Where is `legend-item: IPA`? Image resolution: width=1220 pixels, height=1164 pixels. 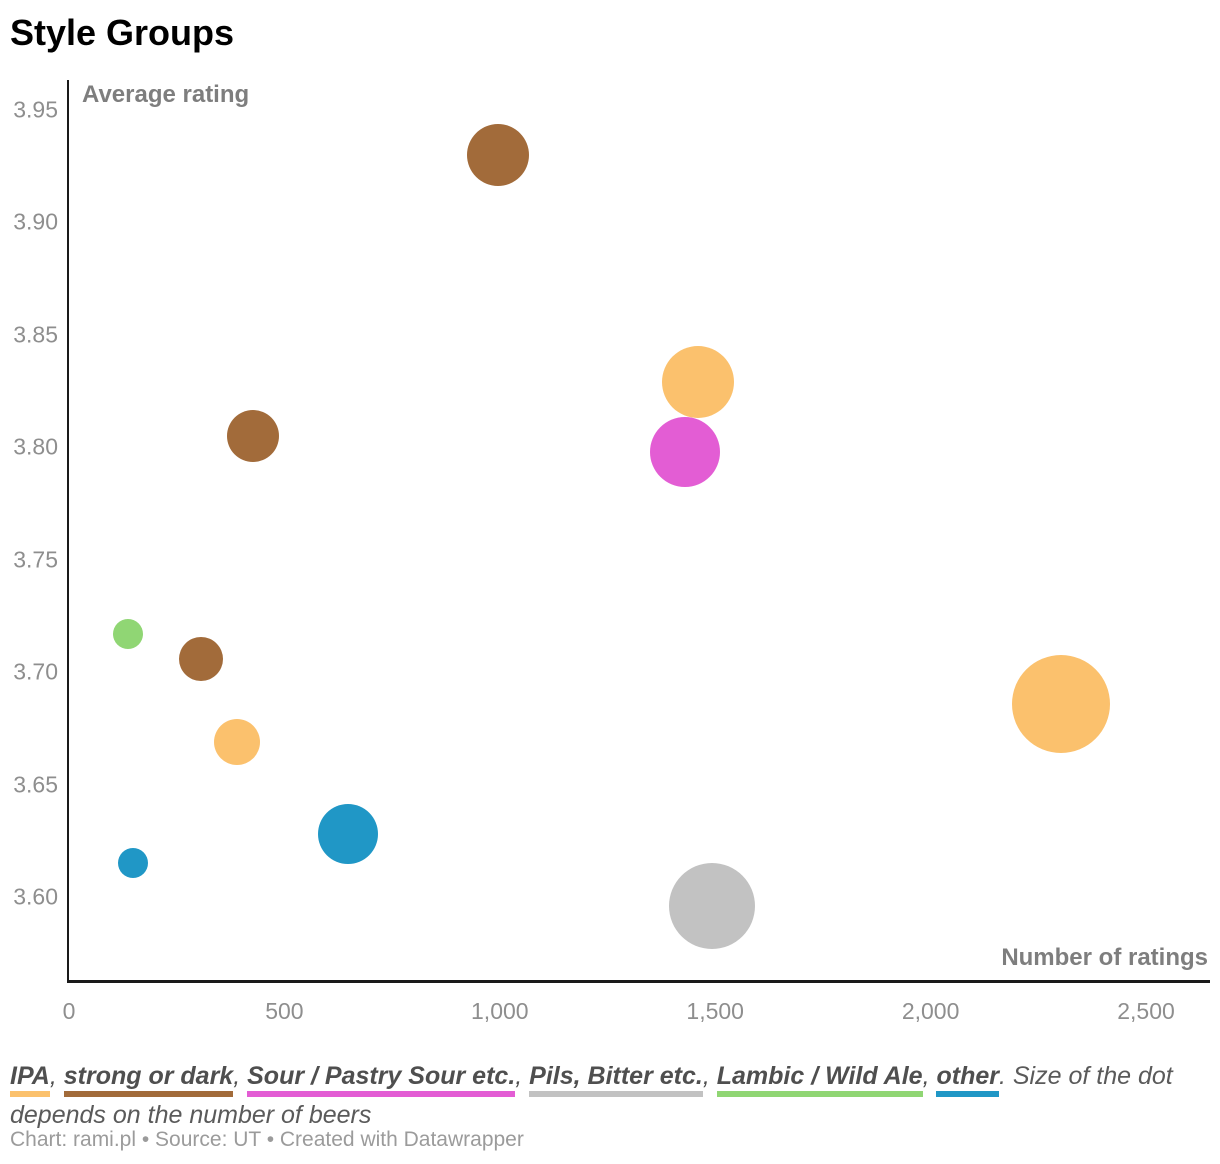
legend-item: IPA is located at coordinates (30, 1080).